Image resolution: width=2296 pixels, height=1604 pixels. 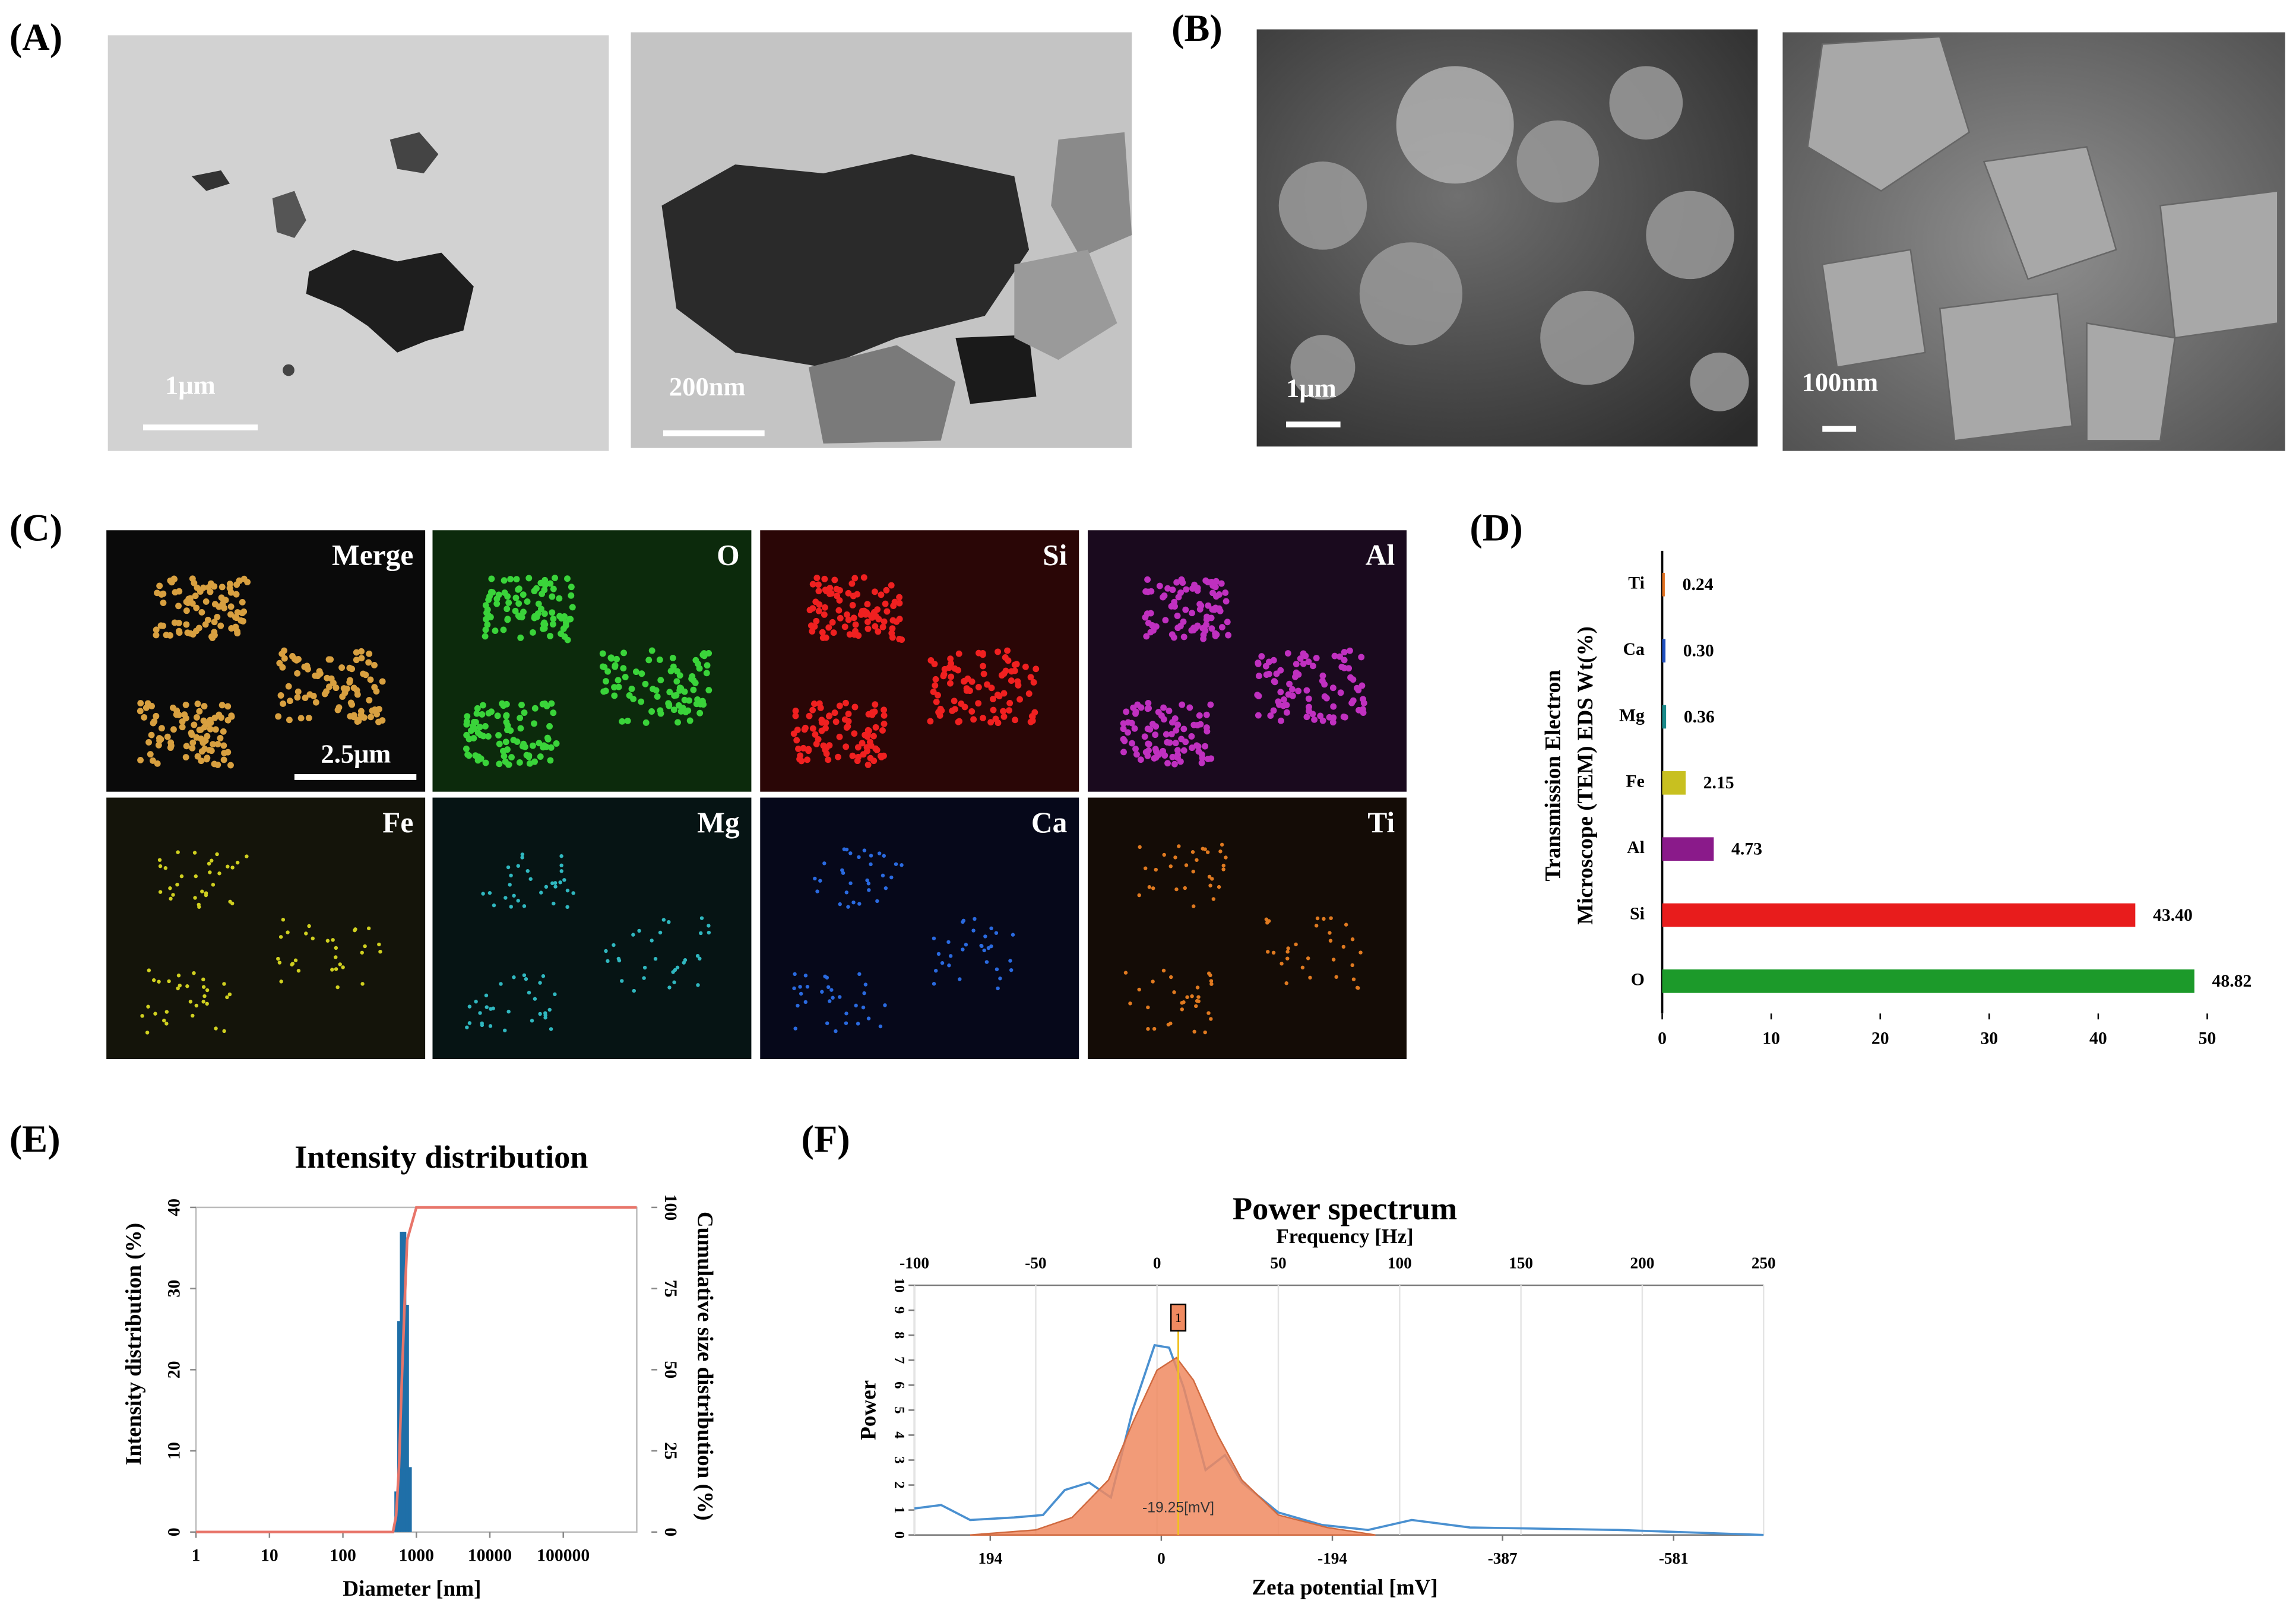 What do you see at coordinates (990, 1558) in the screenshot?
I see `x2-tick-label: 194` at bounding box center [990, 1558].